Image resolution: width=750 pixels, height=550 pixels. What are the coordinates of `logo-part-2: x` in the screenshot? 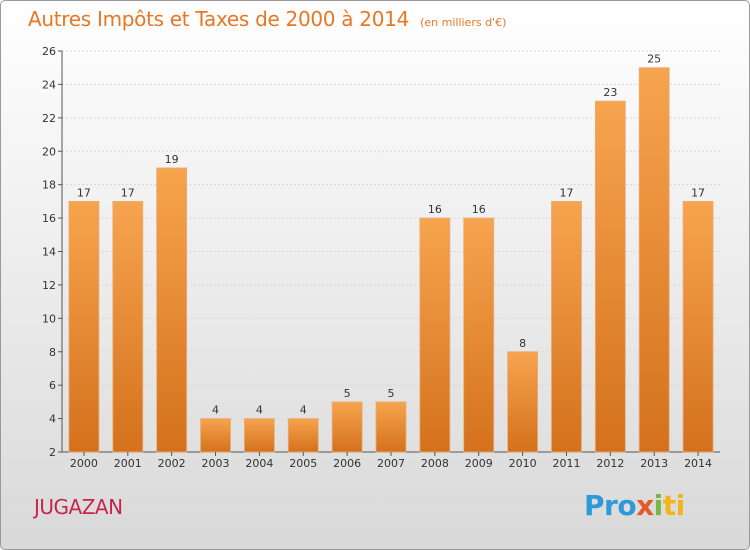 It's located at (645, 505).